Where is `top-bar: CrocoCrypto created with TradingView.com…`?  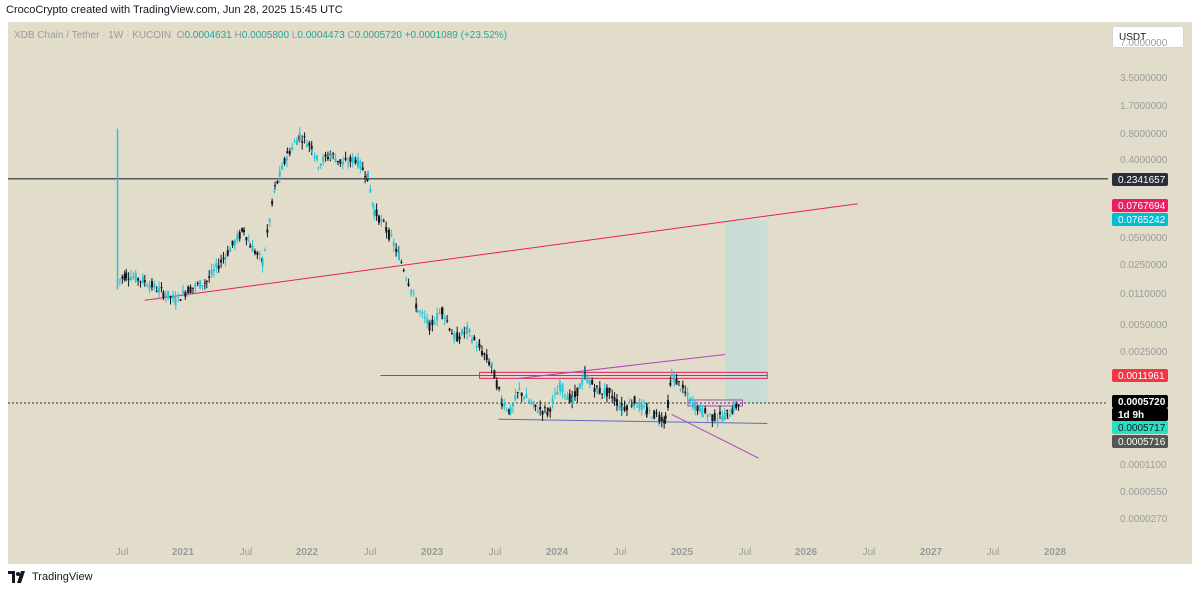
top-bar: CrocoCrypto created with TradingView.com… is located at coordinates (600, 11).